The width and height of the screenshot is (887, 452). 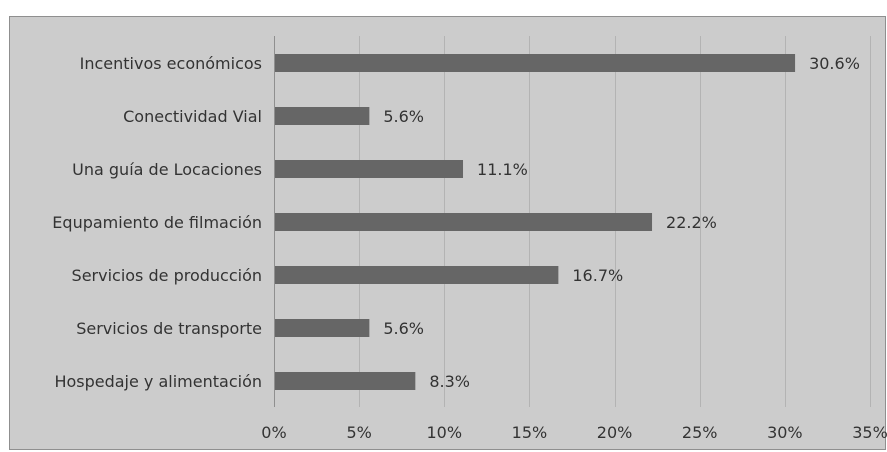 I want to click on category-label: Equpamiento de filmación, so click(x=157, y=222).